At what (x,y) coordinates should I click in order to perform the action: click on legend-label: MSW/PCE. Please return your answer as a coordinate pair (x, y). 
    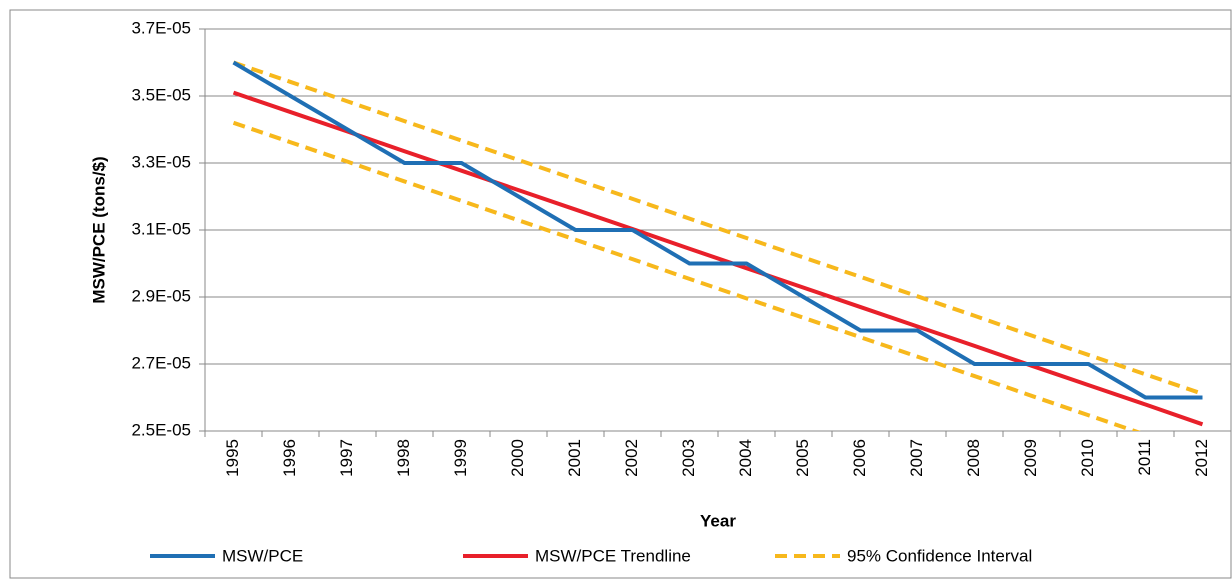
    Looking at the image, I should click on (262, 555).